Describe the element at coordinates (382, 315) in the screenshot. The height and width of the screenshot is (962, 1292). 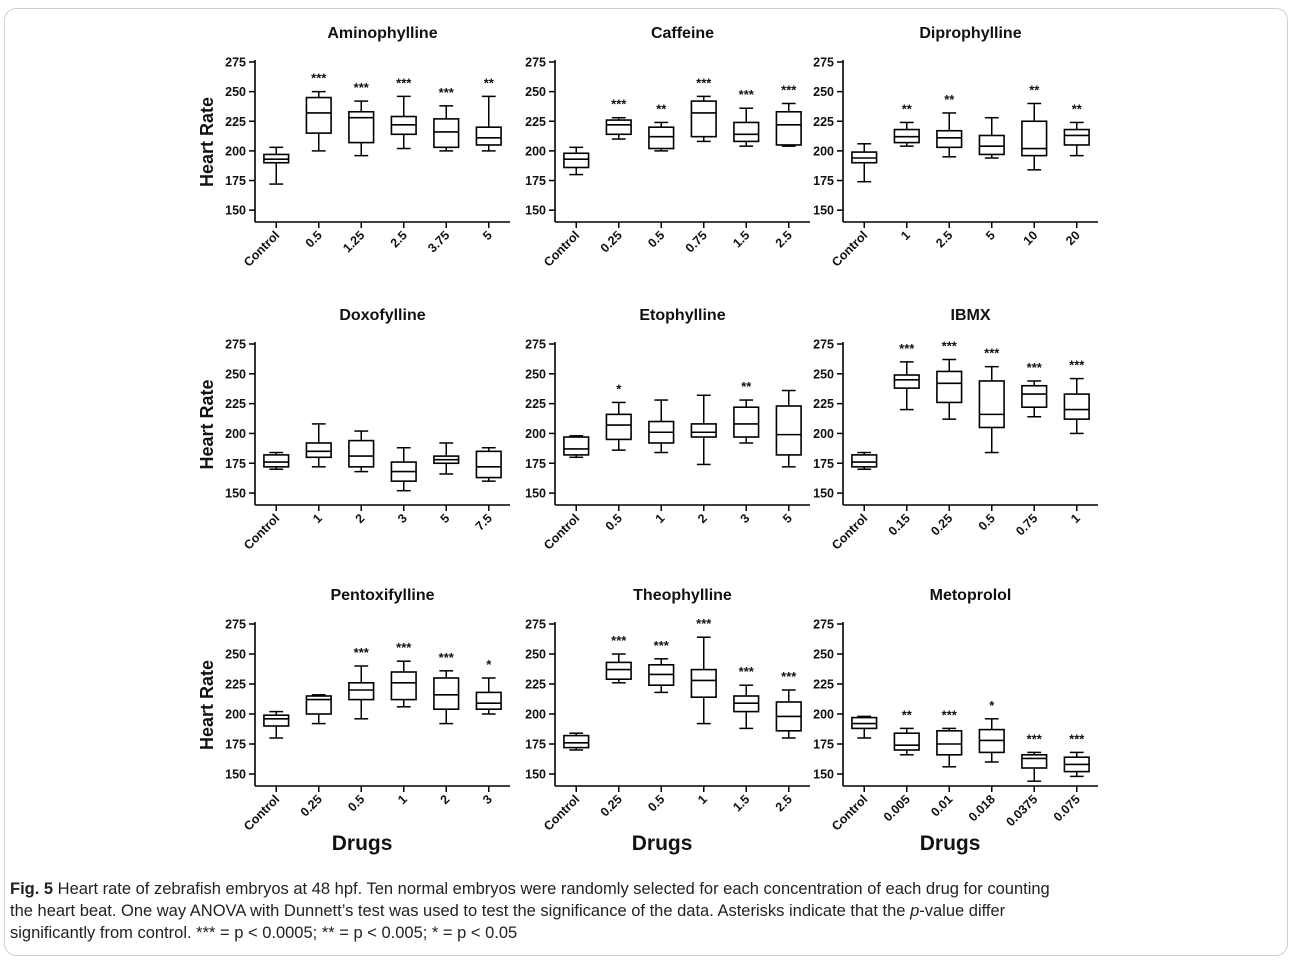
I see `chart-title: Doxofylline` at that location.